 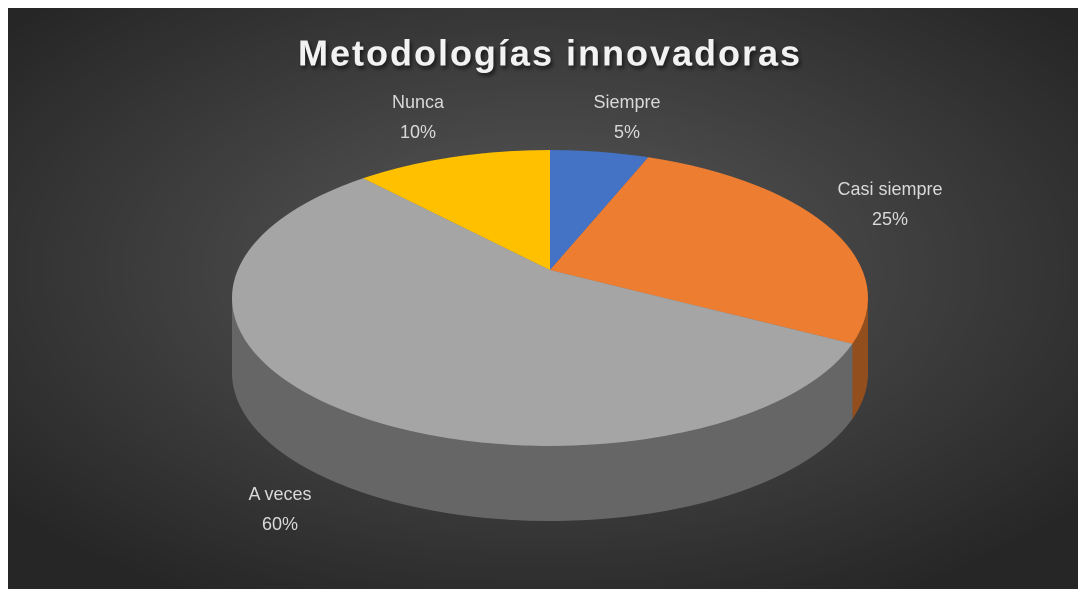 I want to click on slice-label: Nunca, so click(x=418, y=102).